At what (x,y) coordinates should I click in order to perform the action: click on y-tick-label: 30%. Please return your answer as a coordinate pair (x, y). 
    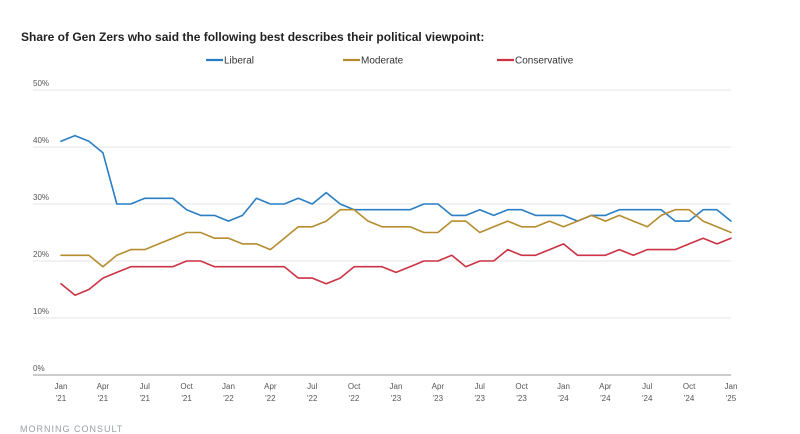
    Looking at the image, I should click on (41, 197).